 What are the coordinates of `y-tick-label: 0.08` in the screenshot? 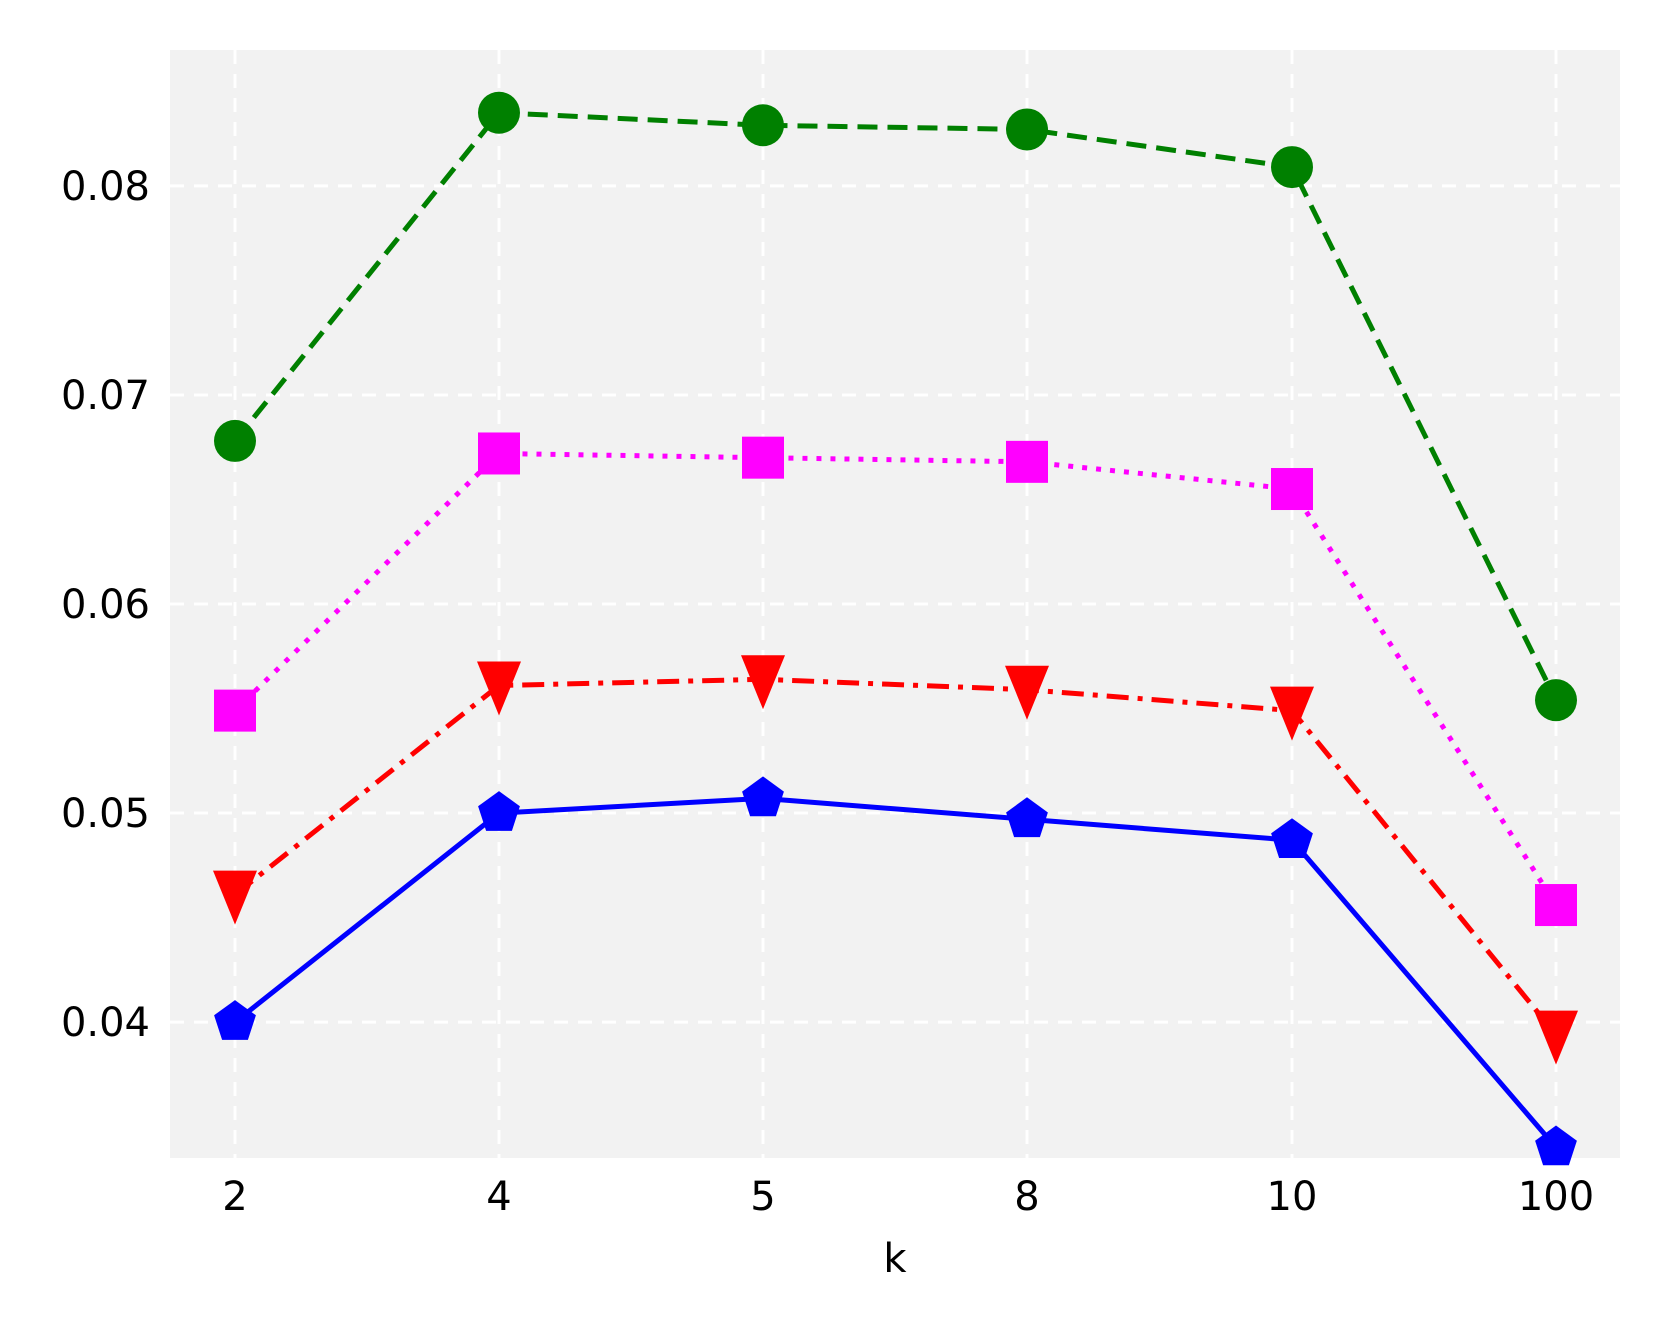 It's located at (105, 187).